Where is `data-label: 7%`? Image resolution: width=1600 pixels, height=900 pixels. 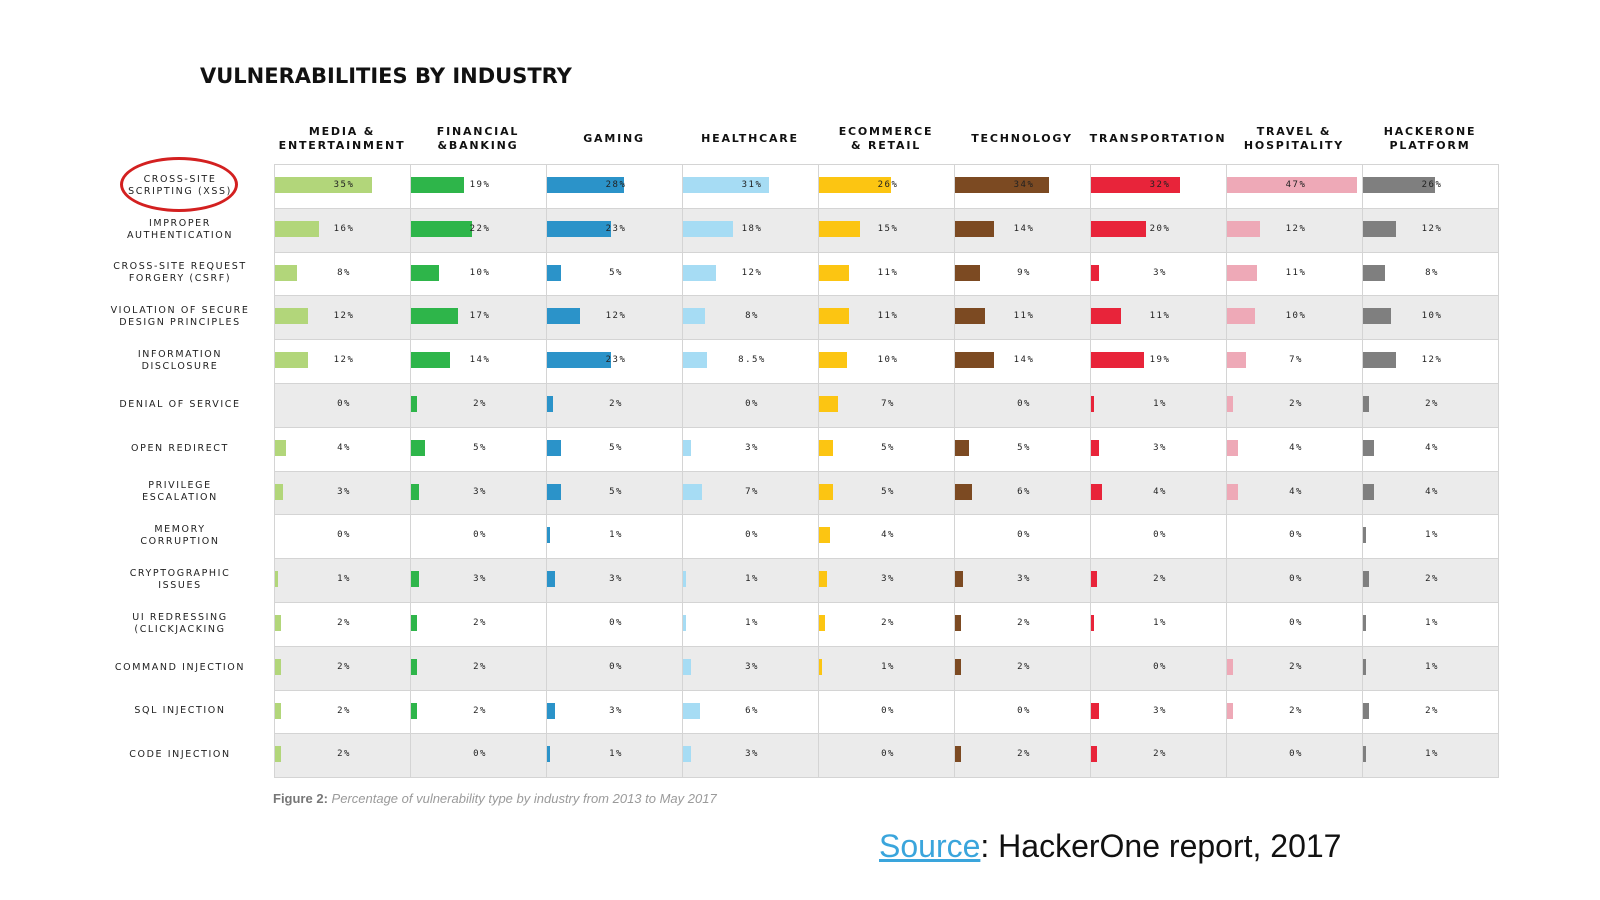
data-label: 7% is located at coordinates (752, 491).